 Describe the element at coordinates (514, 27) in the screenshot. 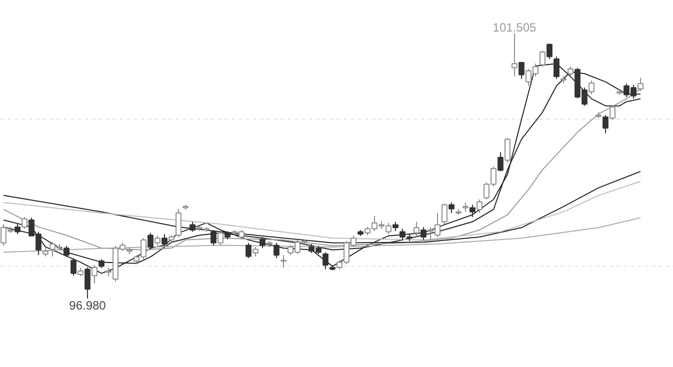

I see `annotation: 101.505` at that location.